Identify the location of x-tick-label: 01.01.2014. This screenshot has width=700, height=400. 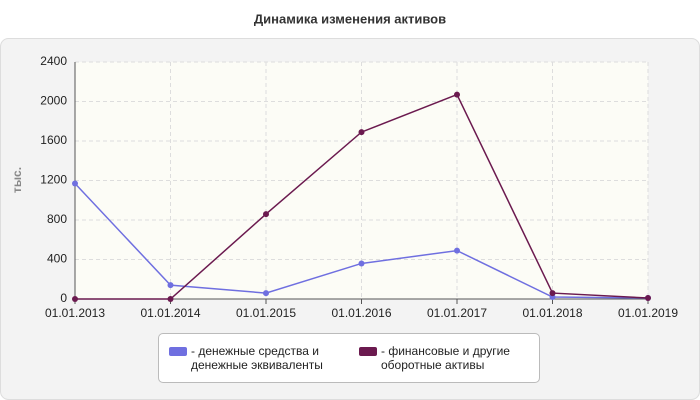
(170, 313).